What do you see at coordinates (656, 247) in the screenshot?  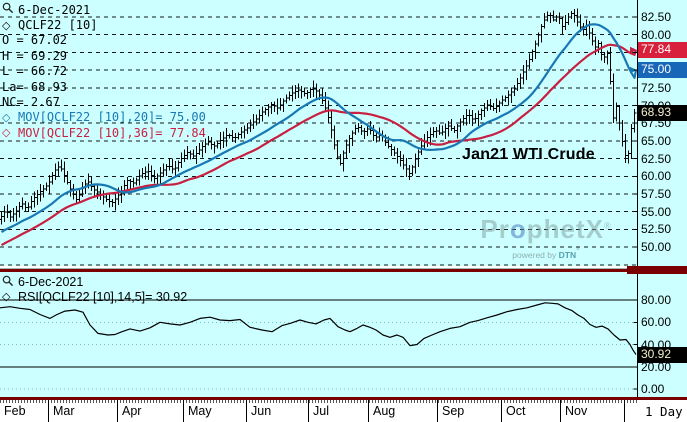 I see `price-axis-label: 50.00` at bounding box center [656, 247].